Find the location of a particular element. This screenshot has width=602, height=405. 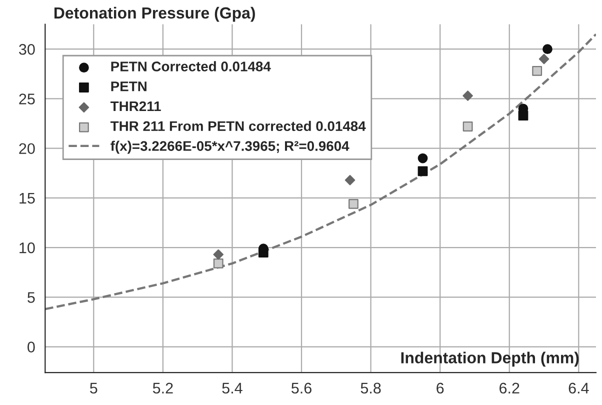

x-axis-title: Indentation Depth (mm) is located at coordinates (490, 359).